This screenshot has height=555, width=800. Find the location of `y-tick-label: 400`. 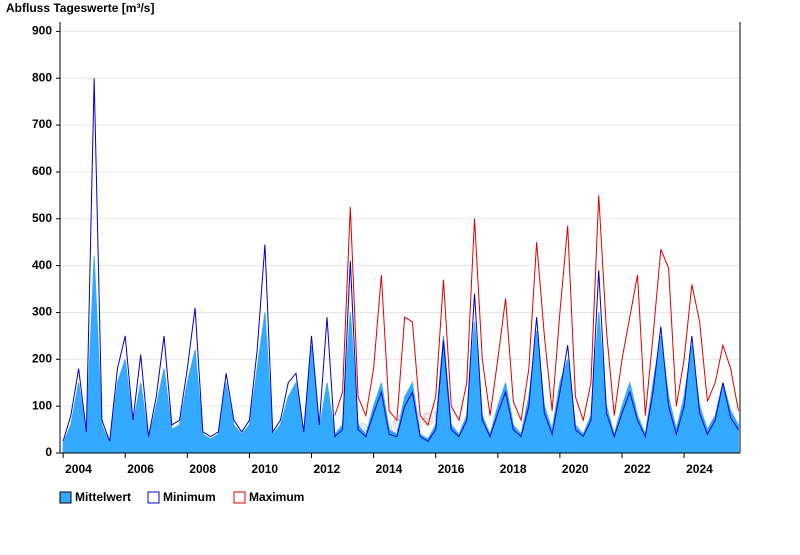

y-tick-label: 400 is located at coordinates (42, 265).